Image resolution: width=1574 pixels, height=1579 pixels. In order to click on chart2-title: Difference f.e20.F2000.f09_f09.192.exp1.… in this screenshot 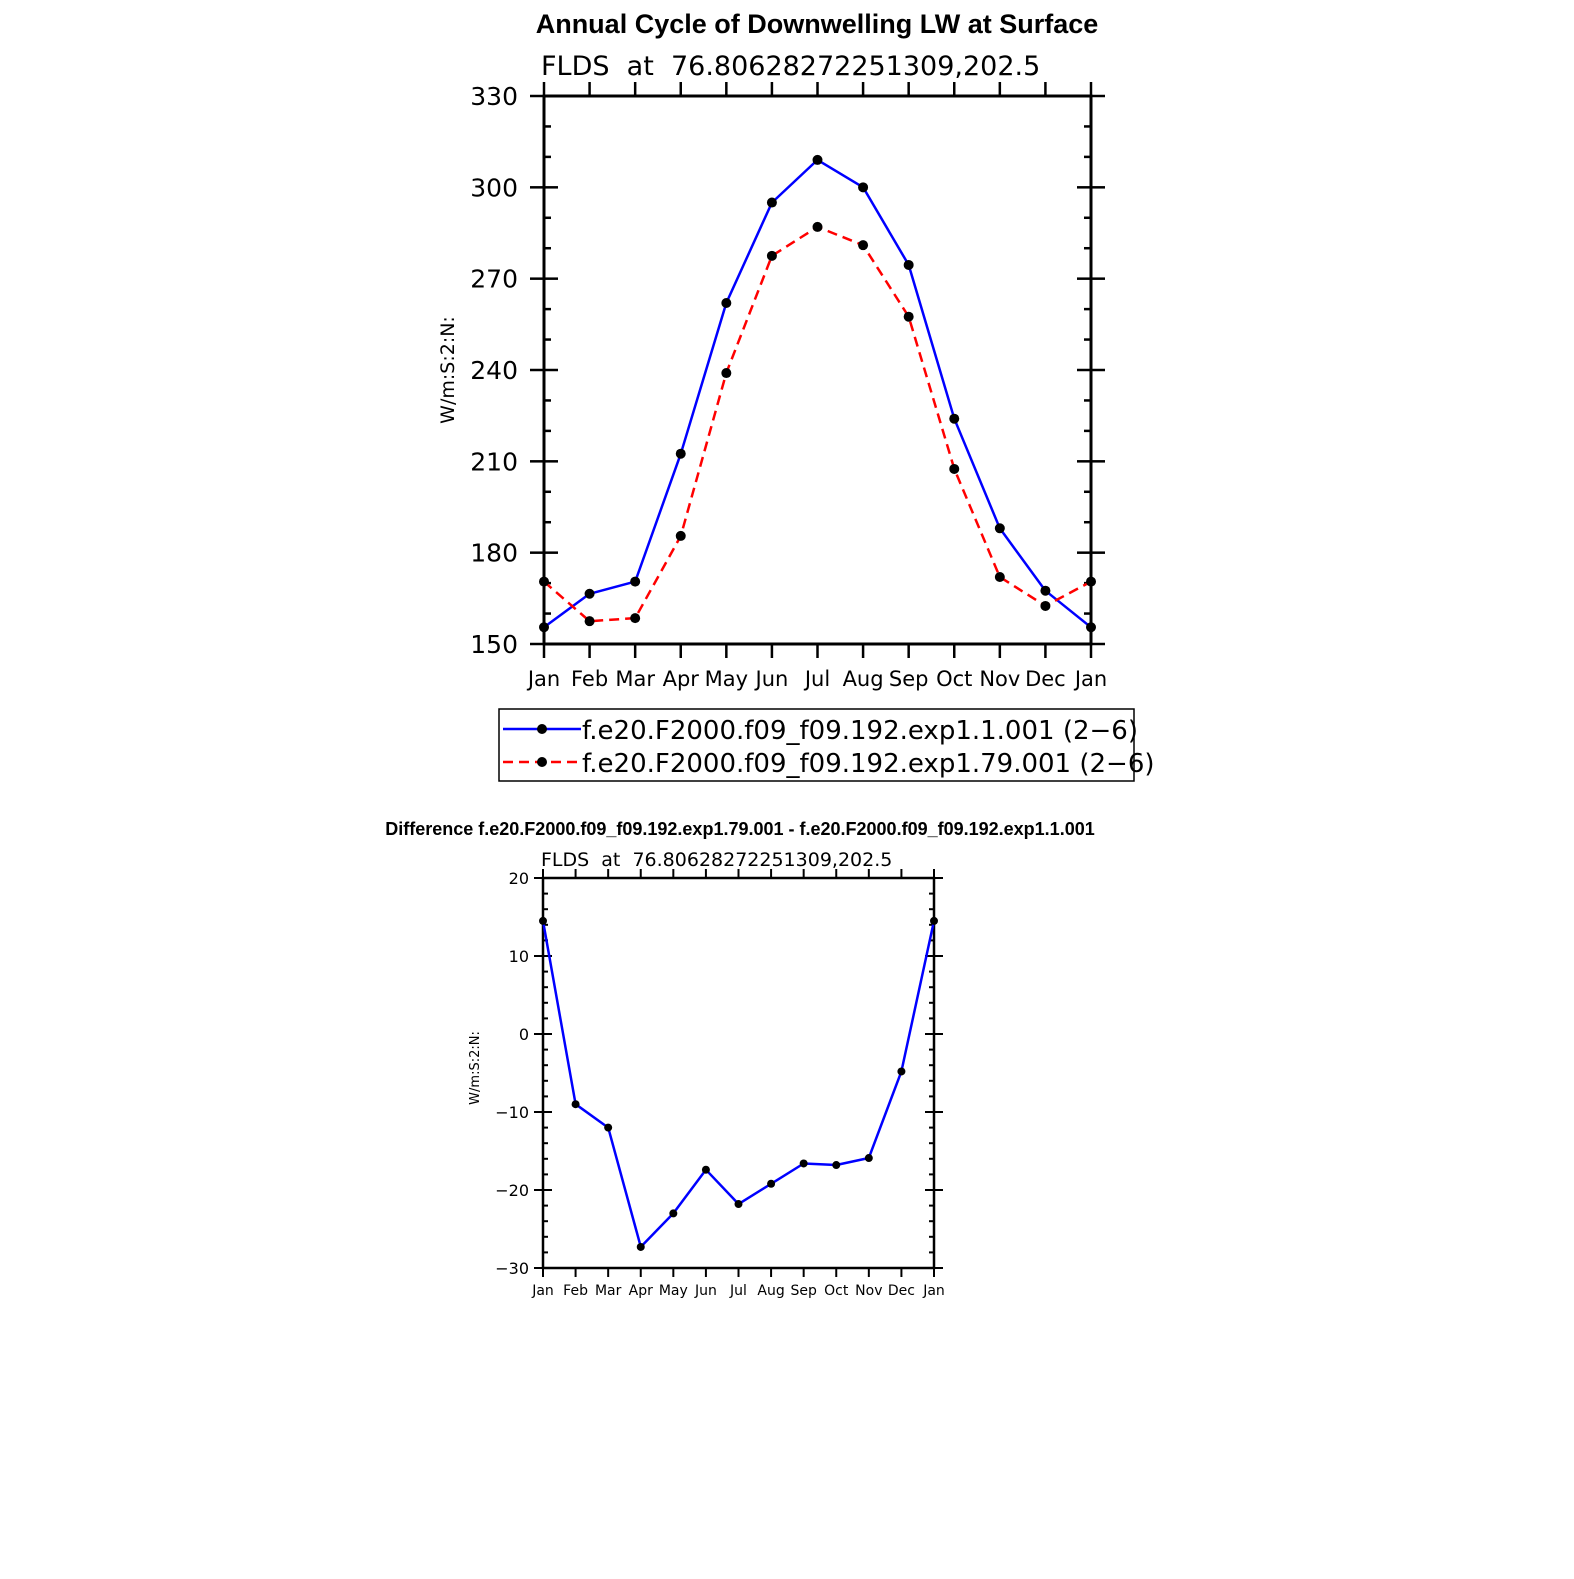, I will do `click(739, 829)`.